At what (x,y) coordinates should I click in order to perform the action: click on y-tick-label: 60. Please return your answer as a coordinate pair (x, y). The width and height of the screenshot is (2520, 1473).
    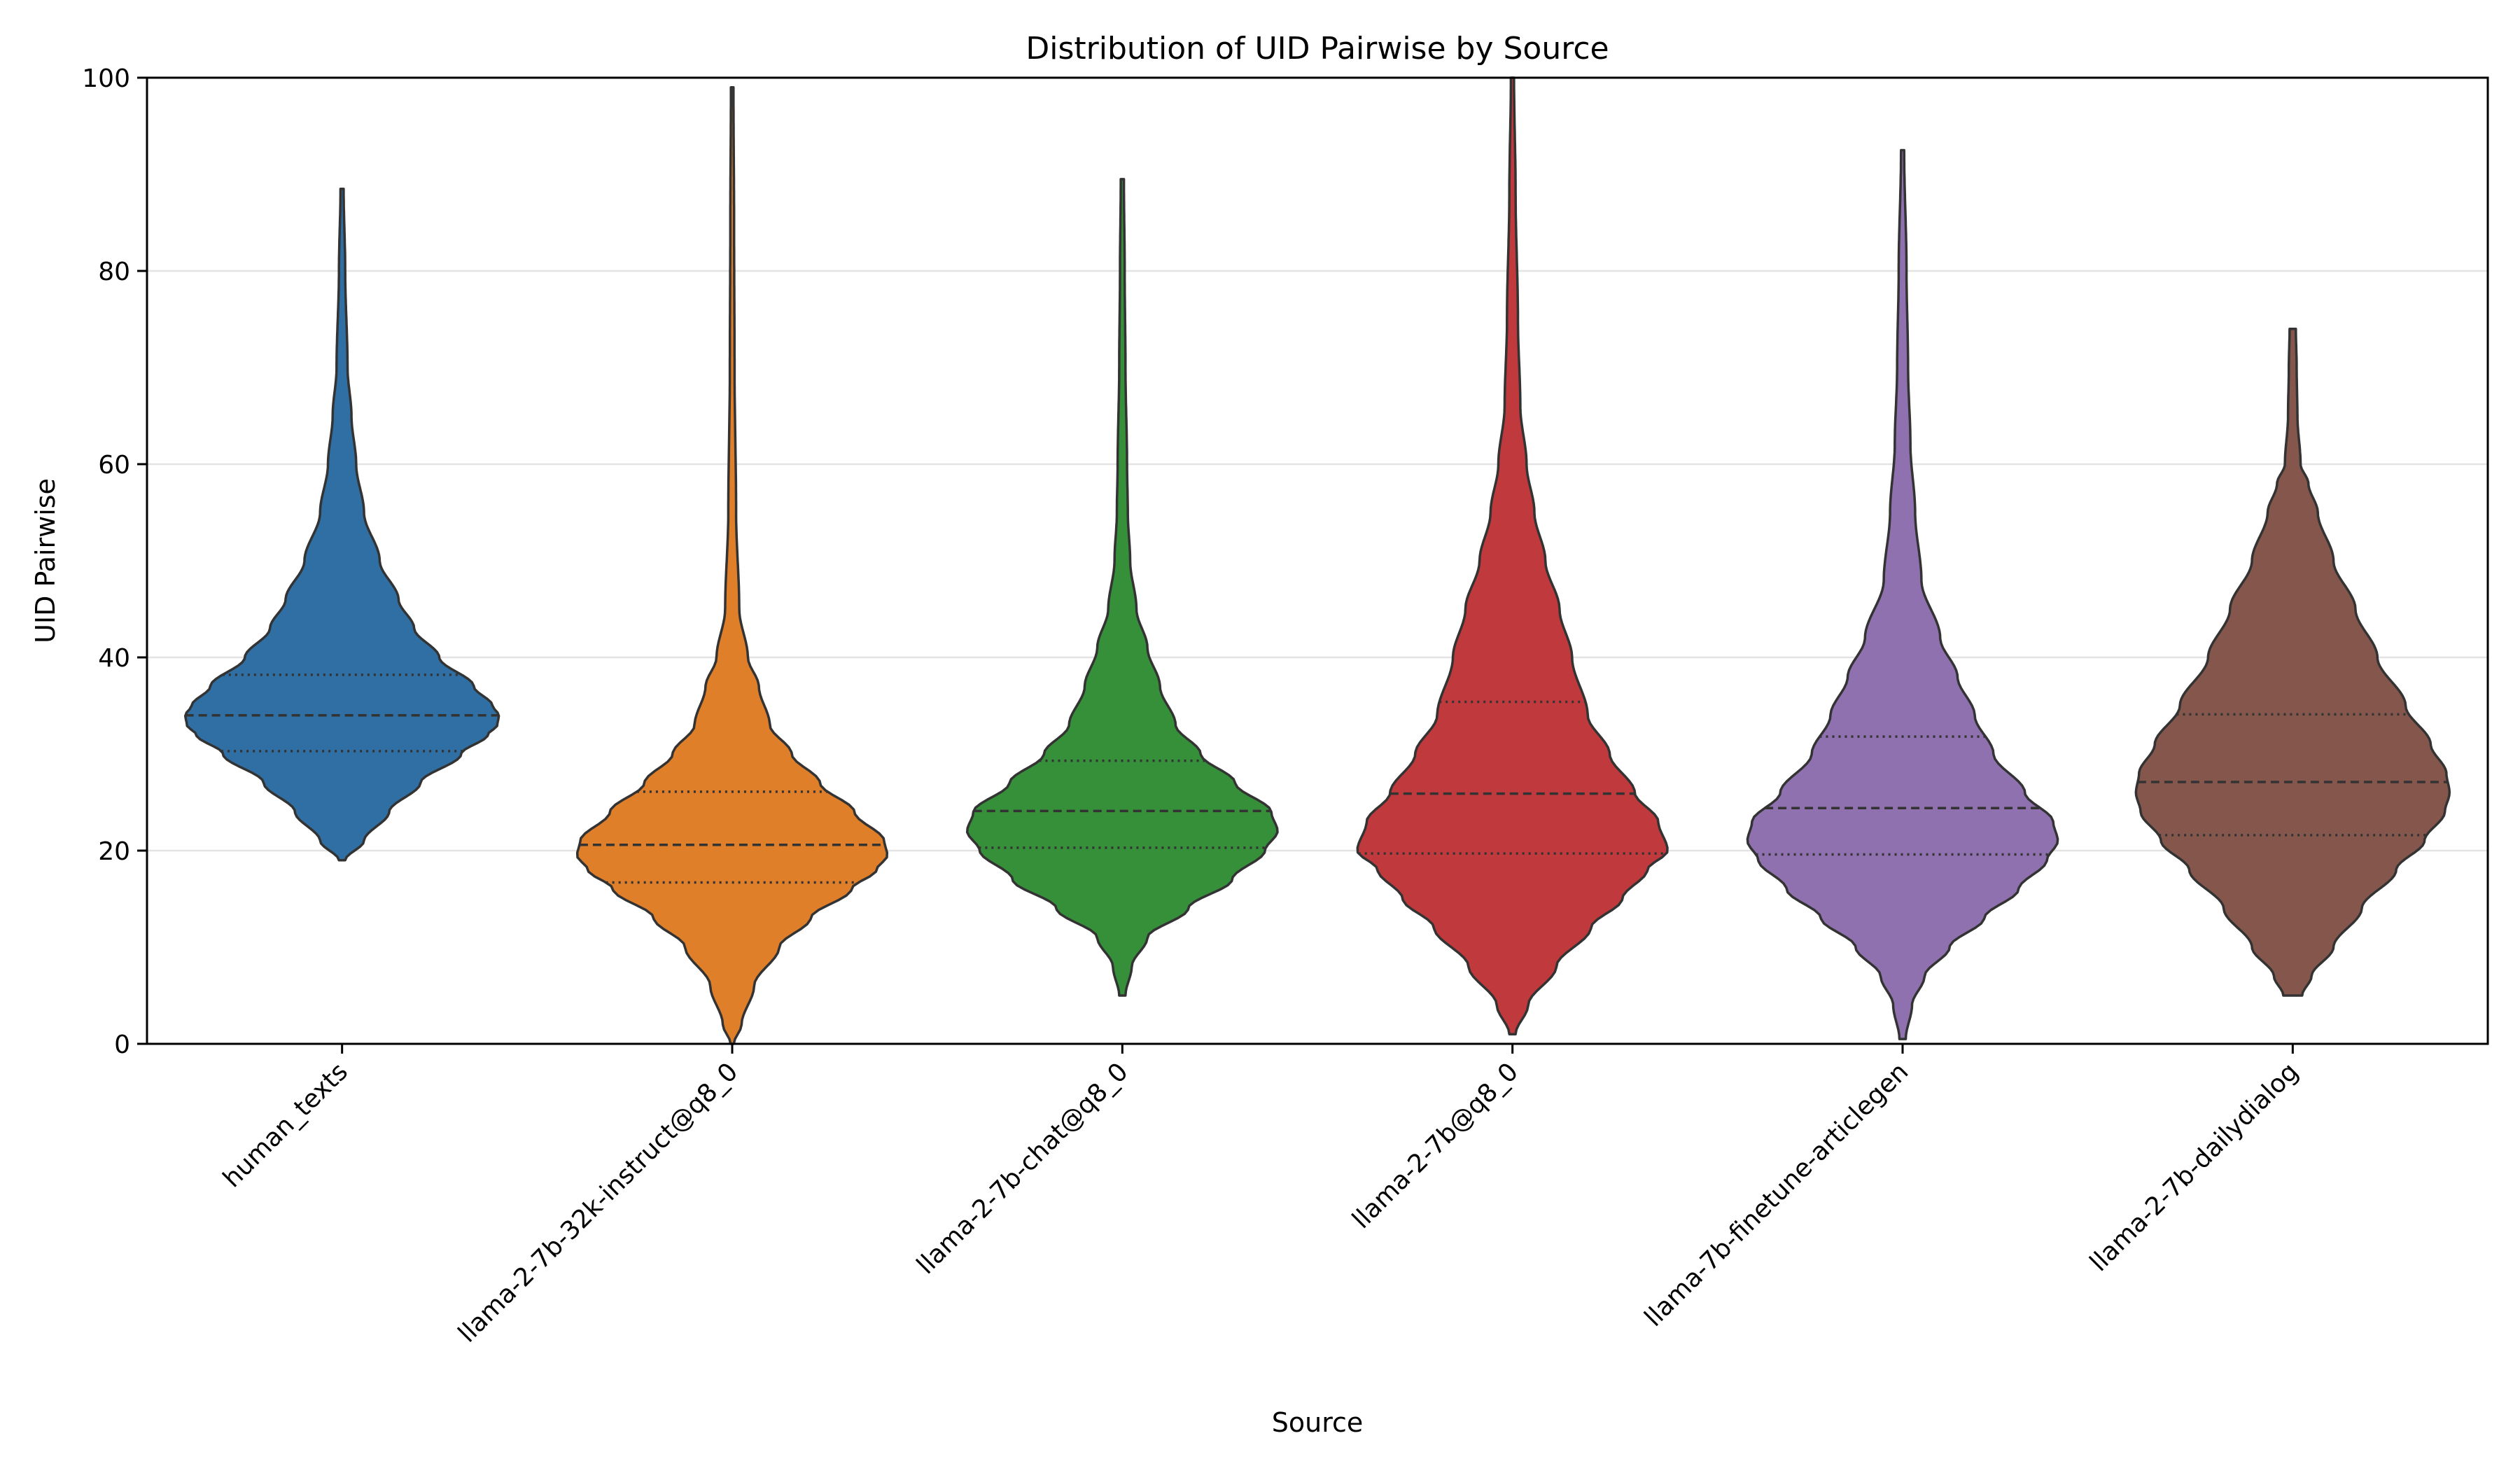
    Looking at the image, I should click on (114, 465).